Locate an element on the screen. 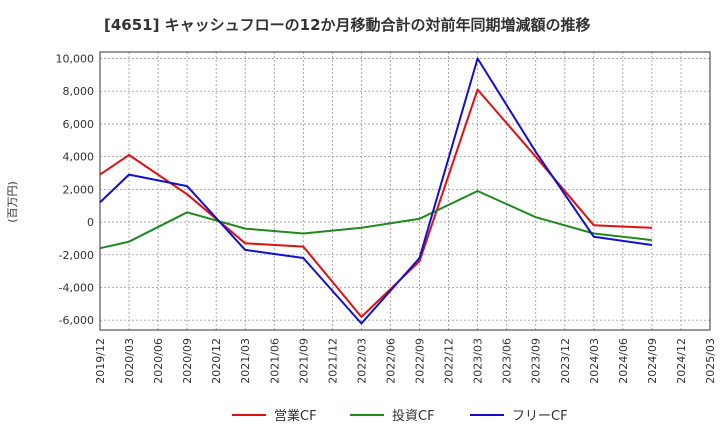 The image size is (720, 440). x-tick-label: 2022/03 is located at coordinates (361, 361).